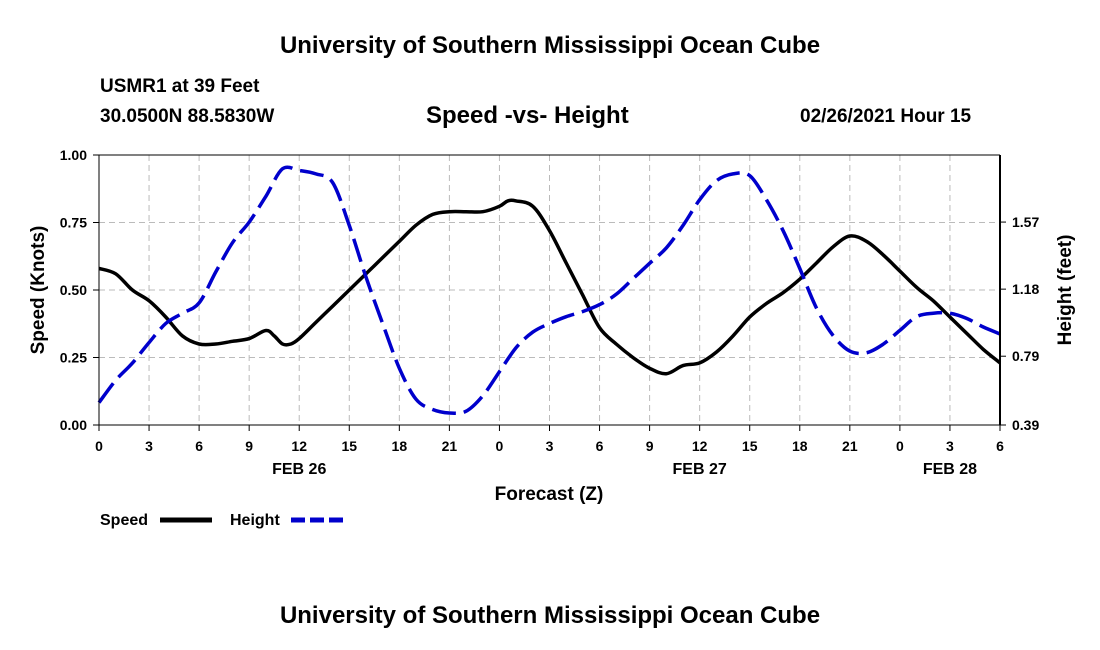 The height and width of the screenshot is (650, 1100). Describe the element at coordinates (1025, 425) in the screenshot. I see `y2-tick-label: 0.39` at that location.